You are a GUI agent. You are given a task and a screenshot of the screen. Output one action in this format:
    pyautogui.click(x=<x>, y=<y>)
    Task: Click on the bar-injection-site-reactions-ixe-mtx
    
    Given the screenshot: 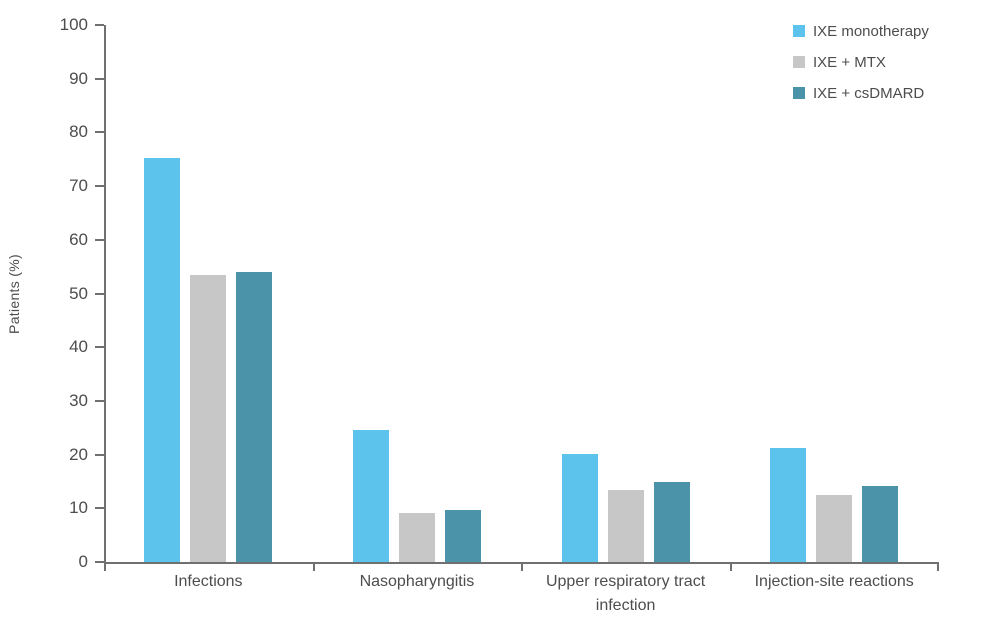 What is the action you would take?
    pyautogui.click(x=834, y=528)
    